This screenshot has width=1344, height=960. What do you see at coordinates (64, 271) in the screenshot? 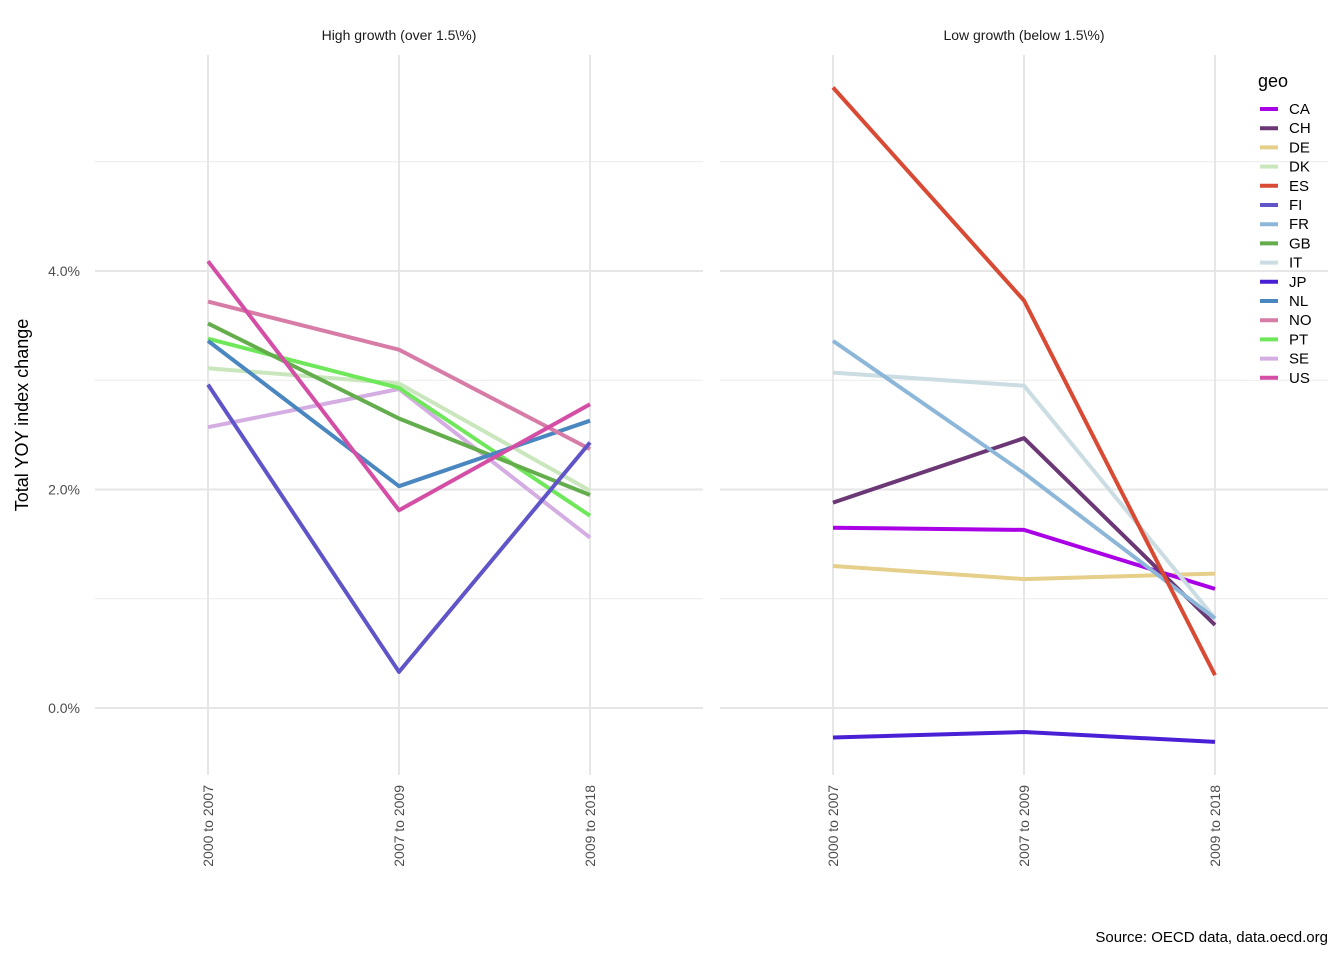
I see `y-tick-label: 4.0%` at bounding box center [64, 271].